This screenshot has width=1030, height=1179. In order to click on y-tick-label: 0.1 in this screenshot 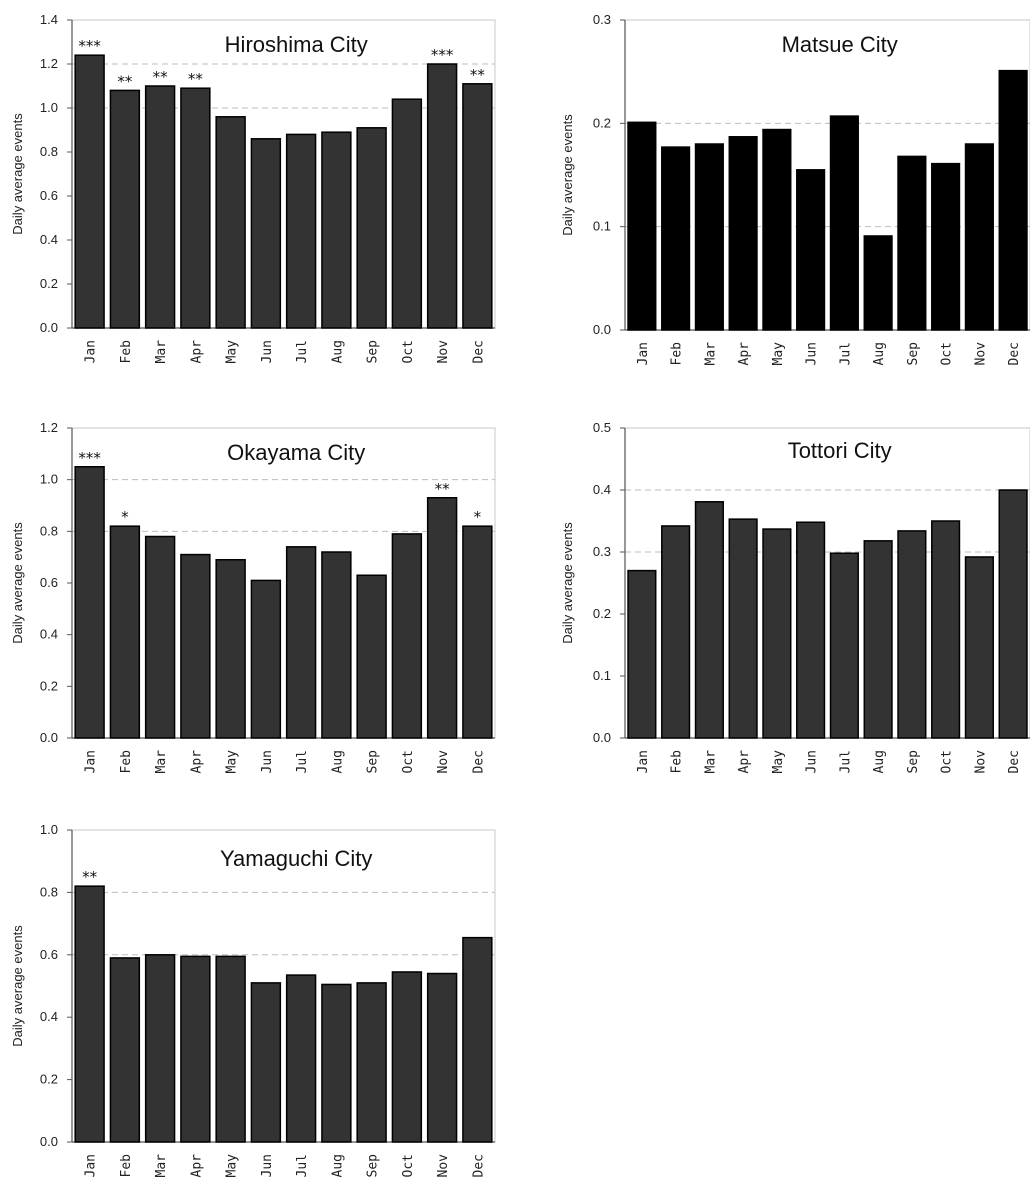, I will do `click(602, 226)`.